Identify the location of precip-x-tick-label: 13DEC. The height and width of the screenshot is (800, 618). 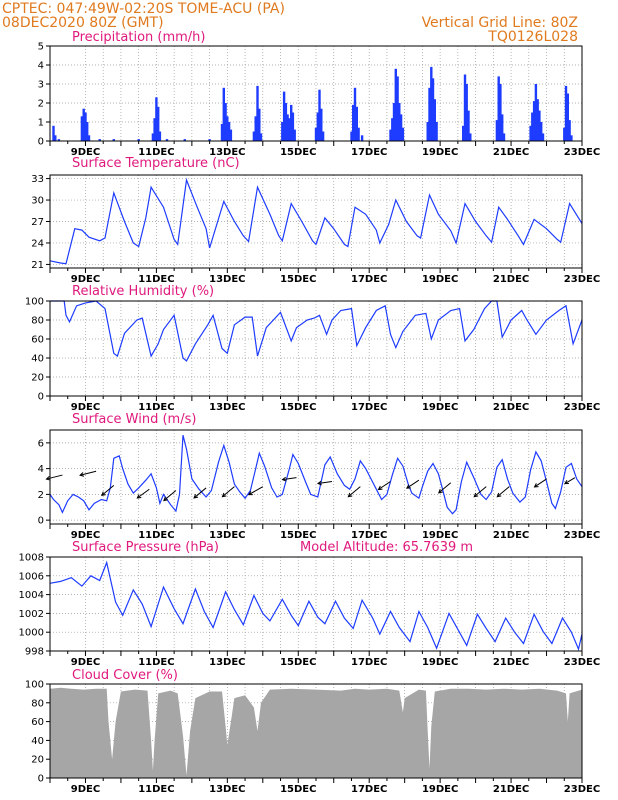
(227, 152).